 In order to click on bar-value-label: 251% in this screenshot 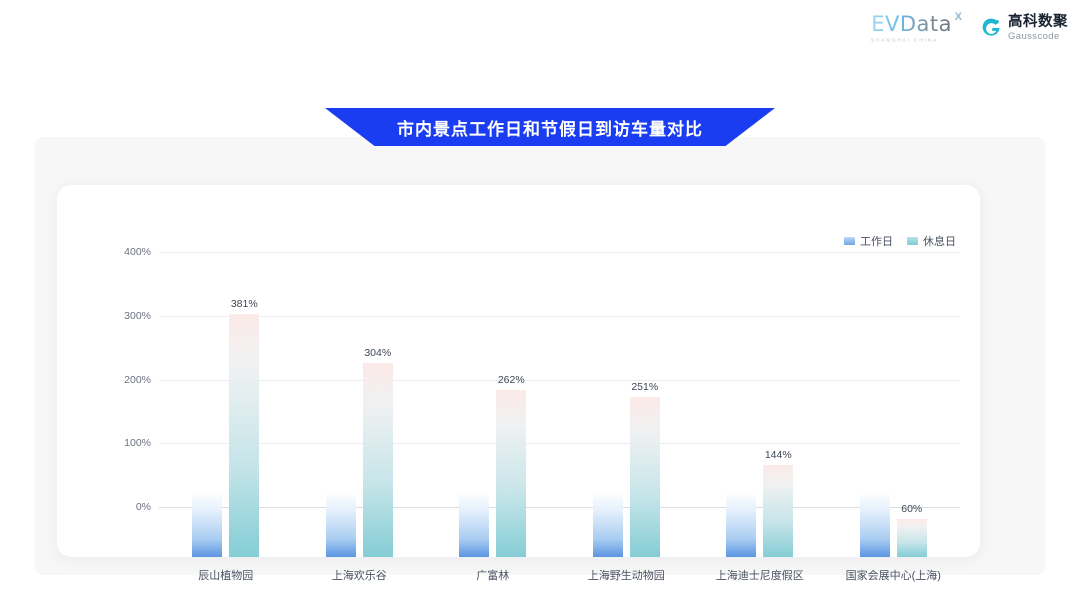, I will do `click(645, 387)`.